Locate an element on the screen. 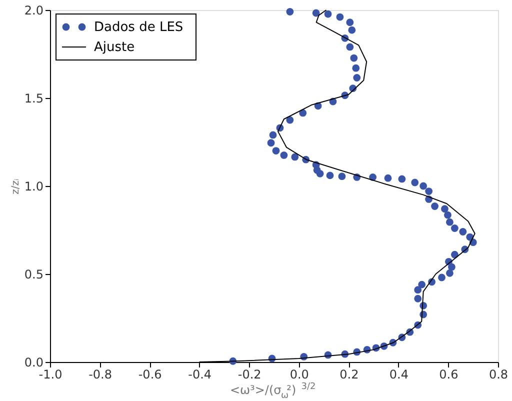 The image size is (512, 401). x-tick-label: -0.8 is located at coordinates (100, 375).